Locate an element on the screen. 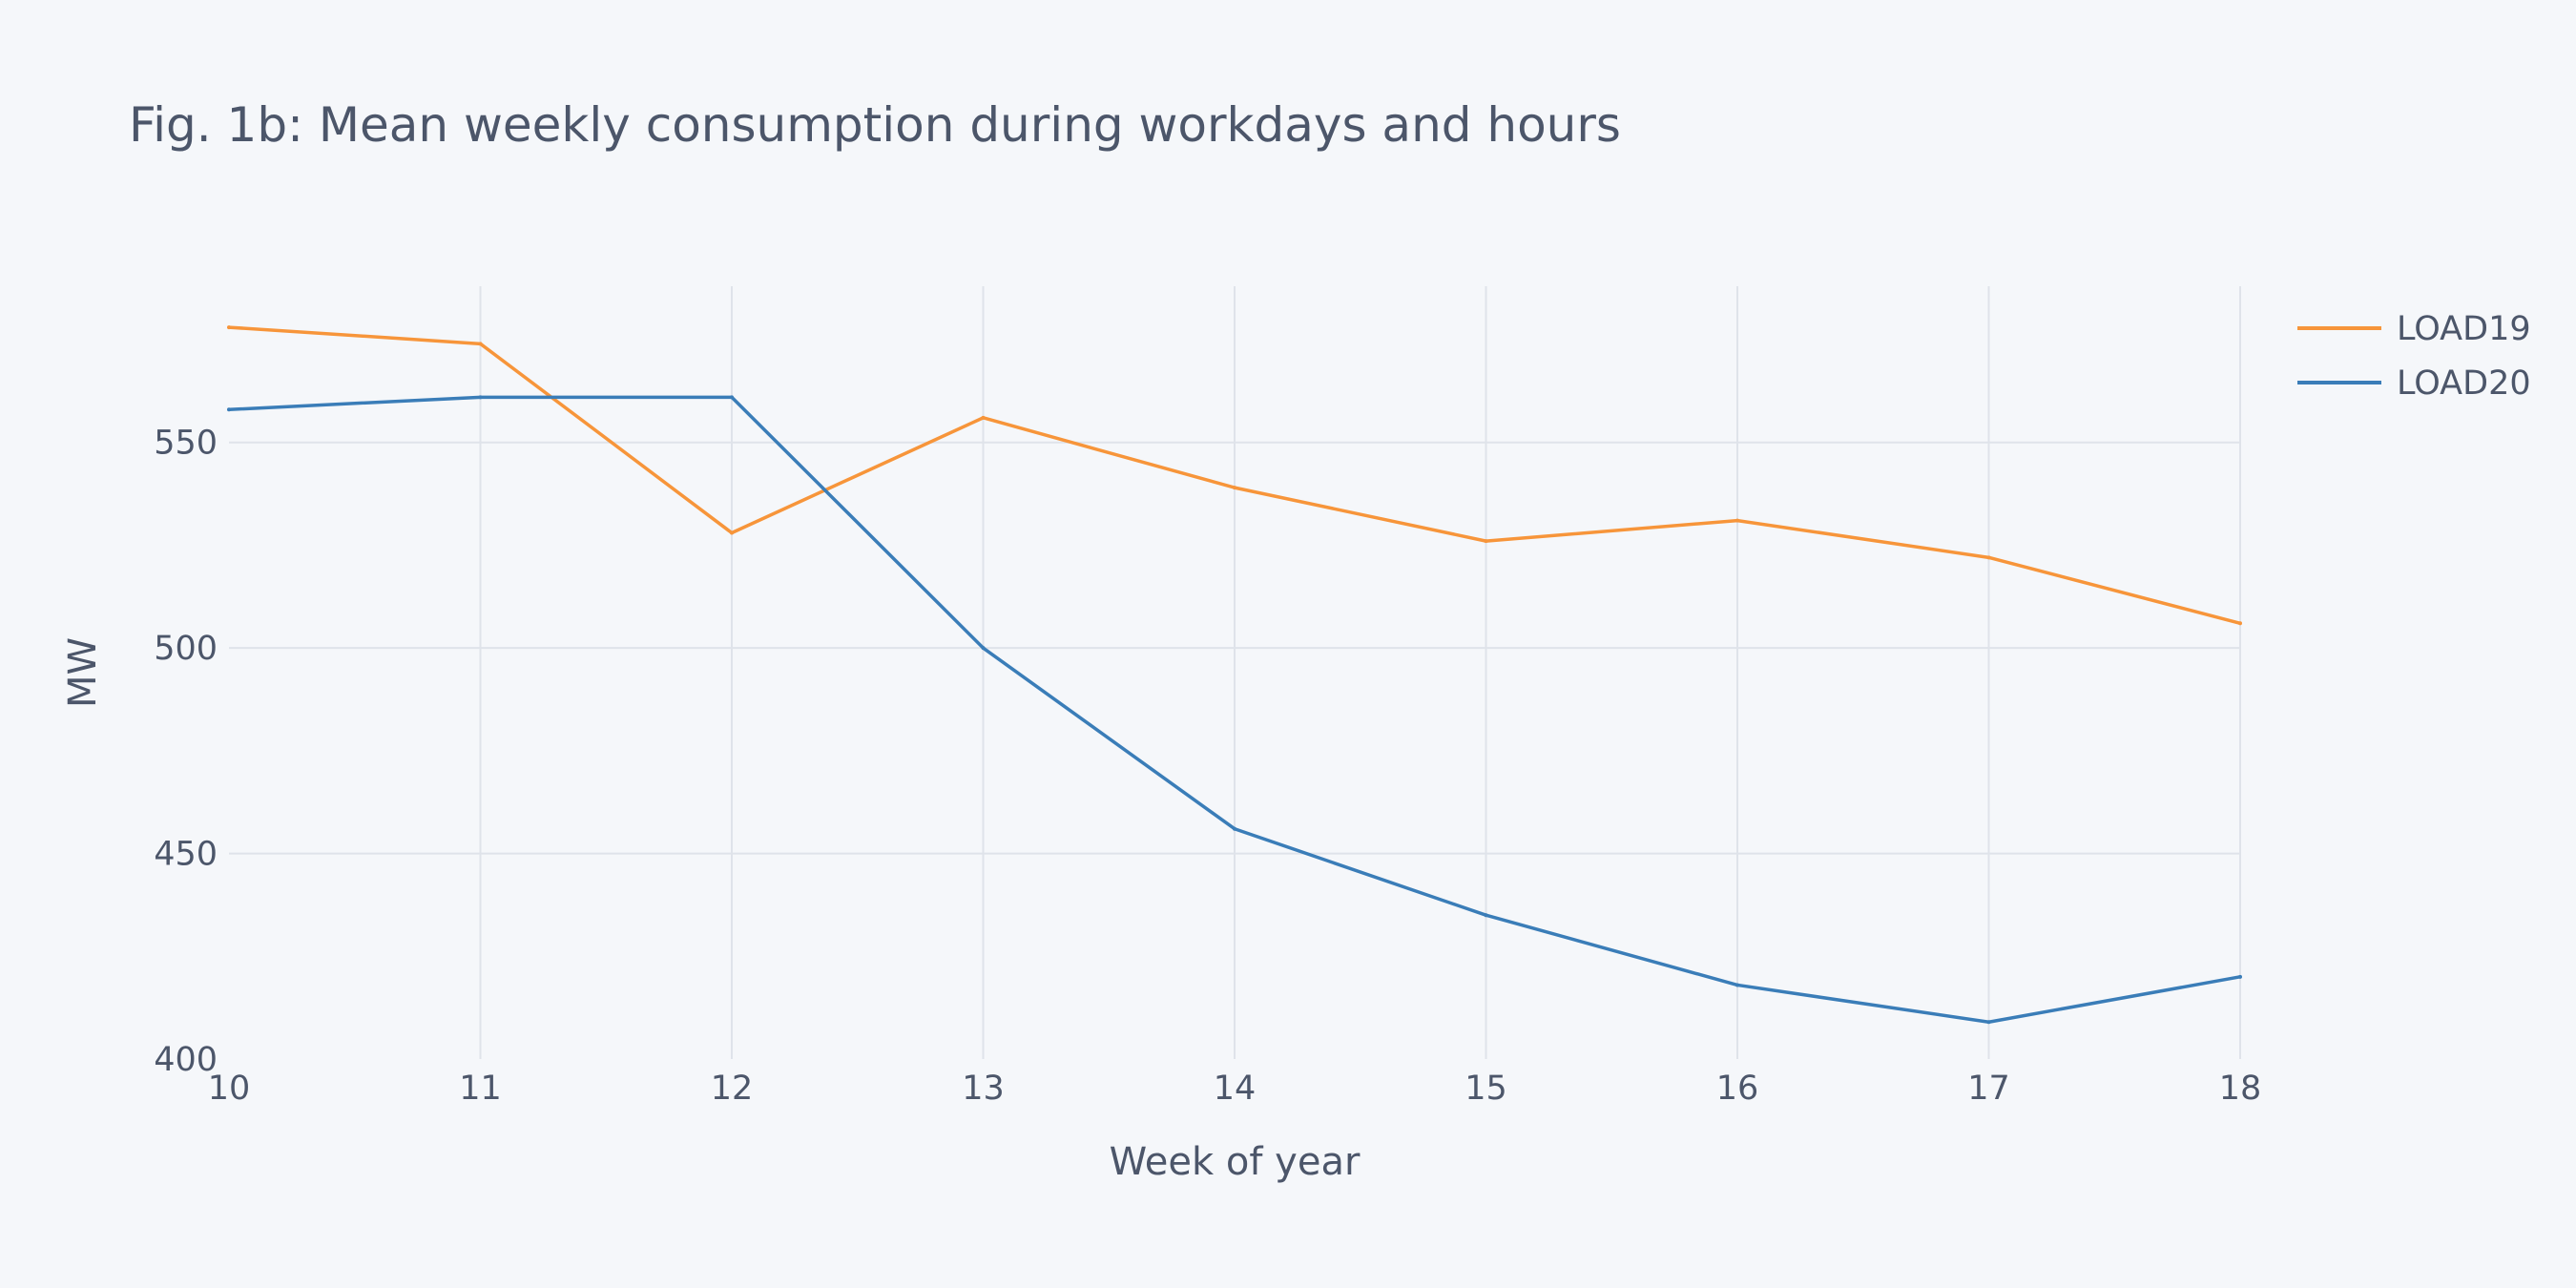 Image resolution: width=2576 pixels, height=1288 pixels. y-tick-label: 450 is located at coordinates (186, 855).